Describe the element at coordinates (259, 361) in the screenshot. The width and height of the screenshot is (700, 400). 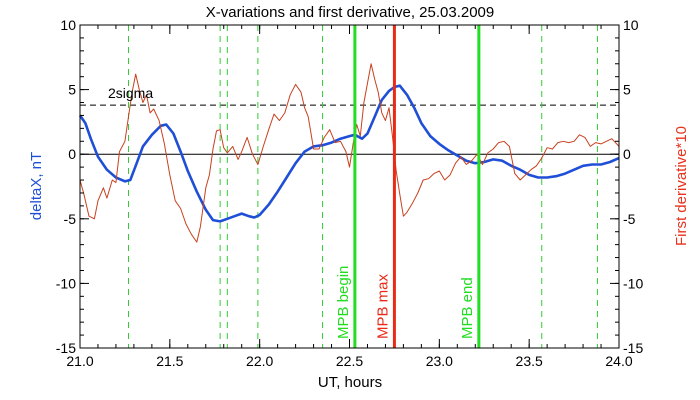
I see `x-tick-label: 22.0` at that location.